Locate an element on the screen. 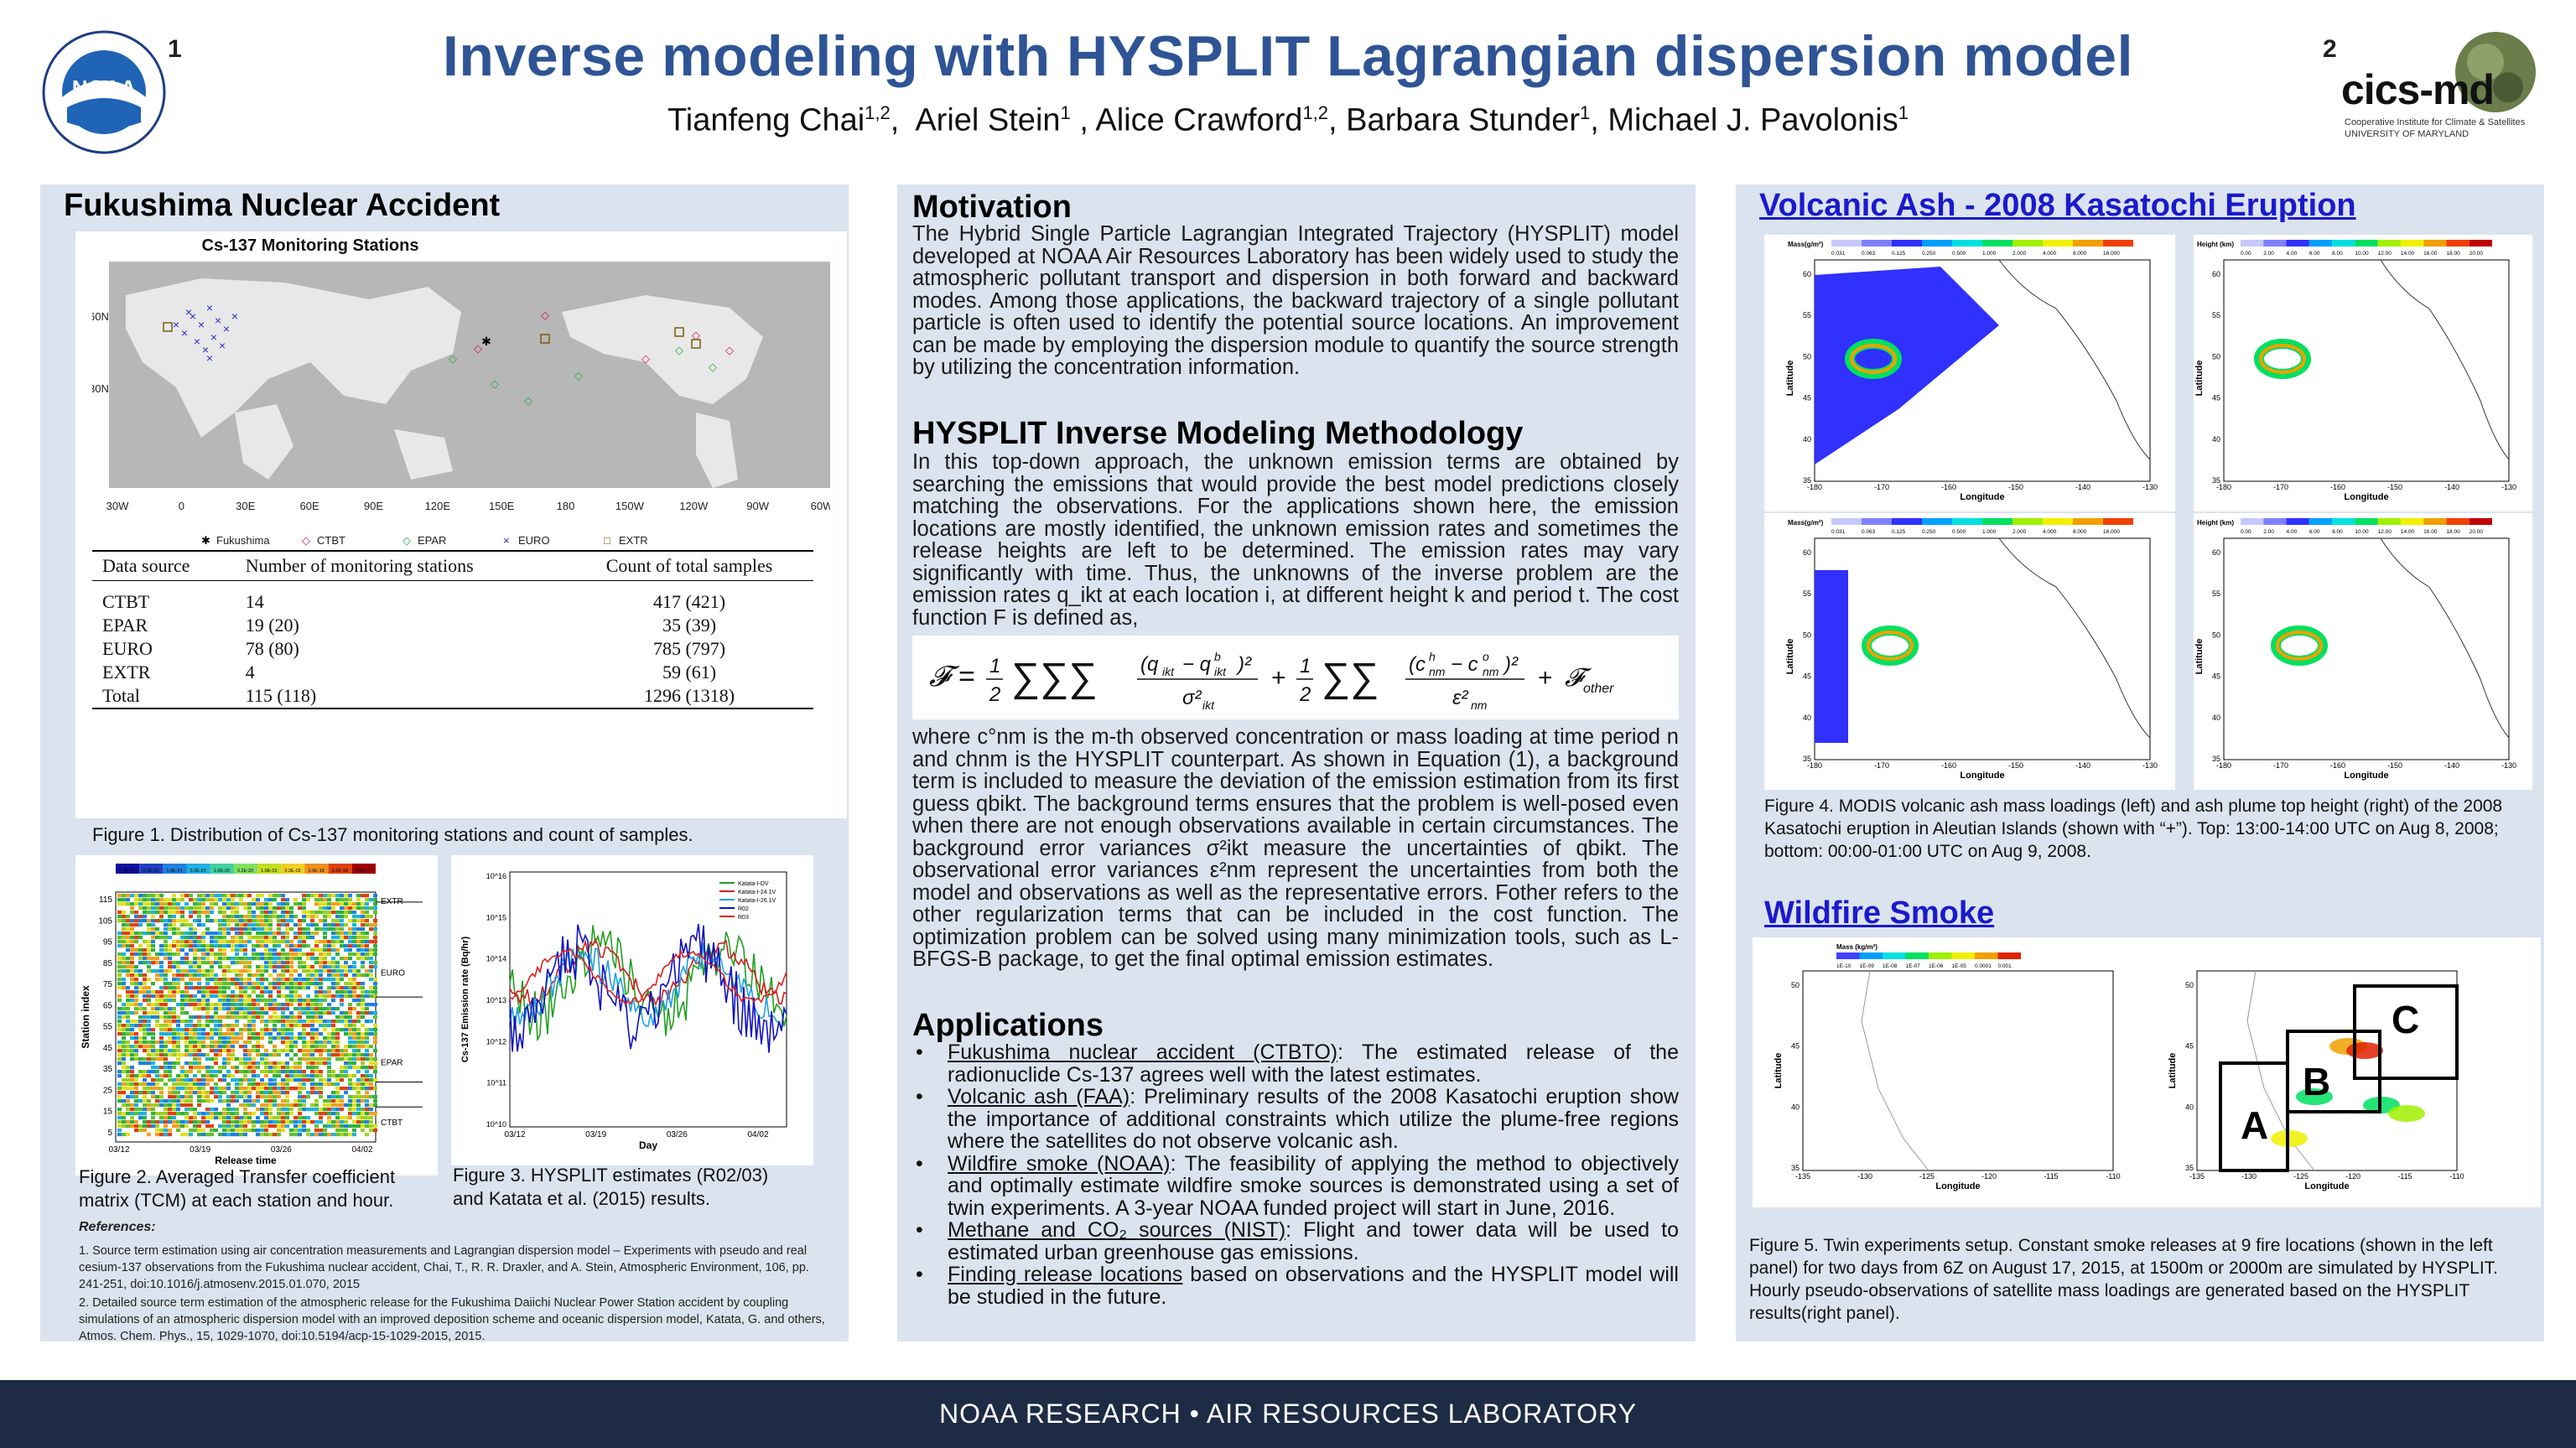  xtick-label: 03/19 is located at coordinates (595, 1134).